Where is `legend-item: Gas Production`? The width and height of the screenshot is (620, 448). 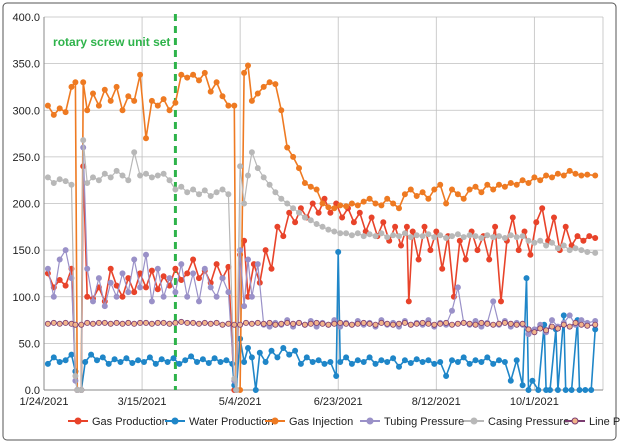 legend-item: Gas Production is located at coordinates (118, 422).